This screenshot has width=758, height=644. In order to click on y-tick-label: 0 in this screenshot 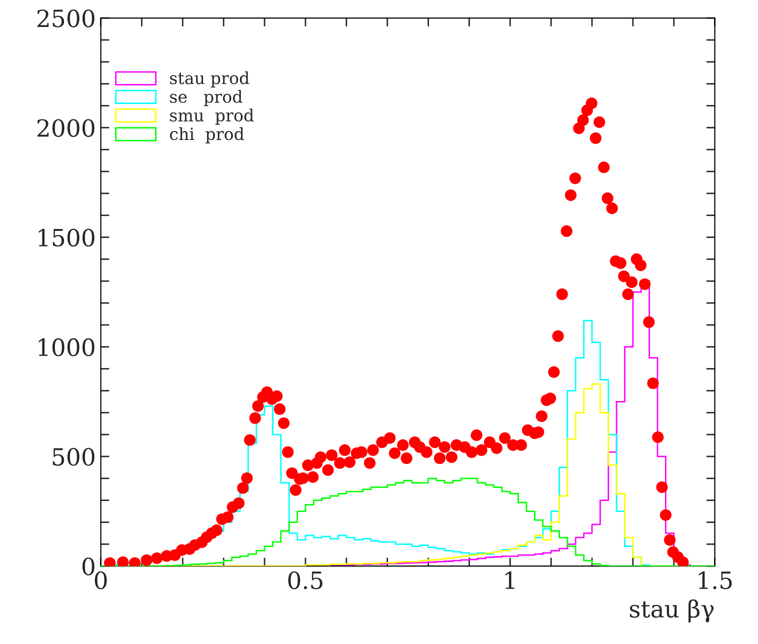, I will do `click(88, 567)`.